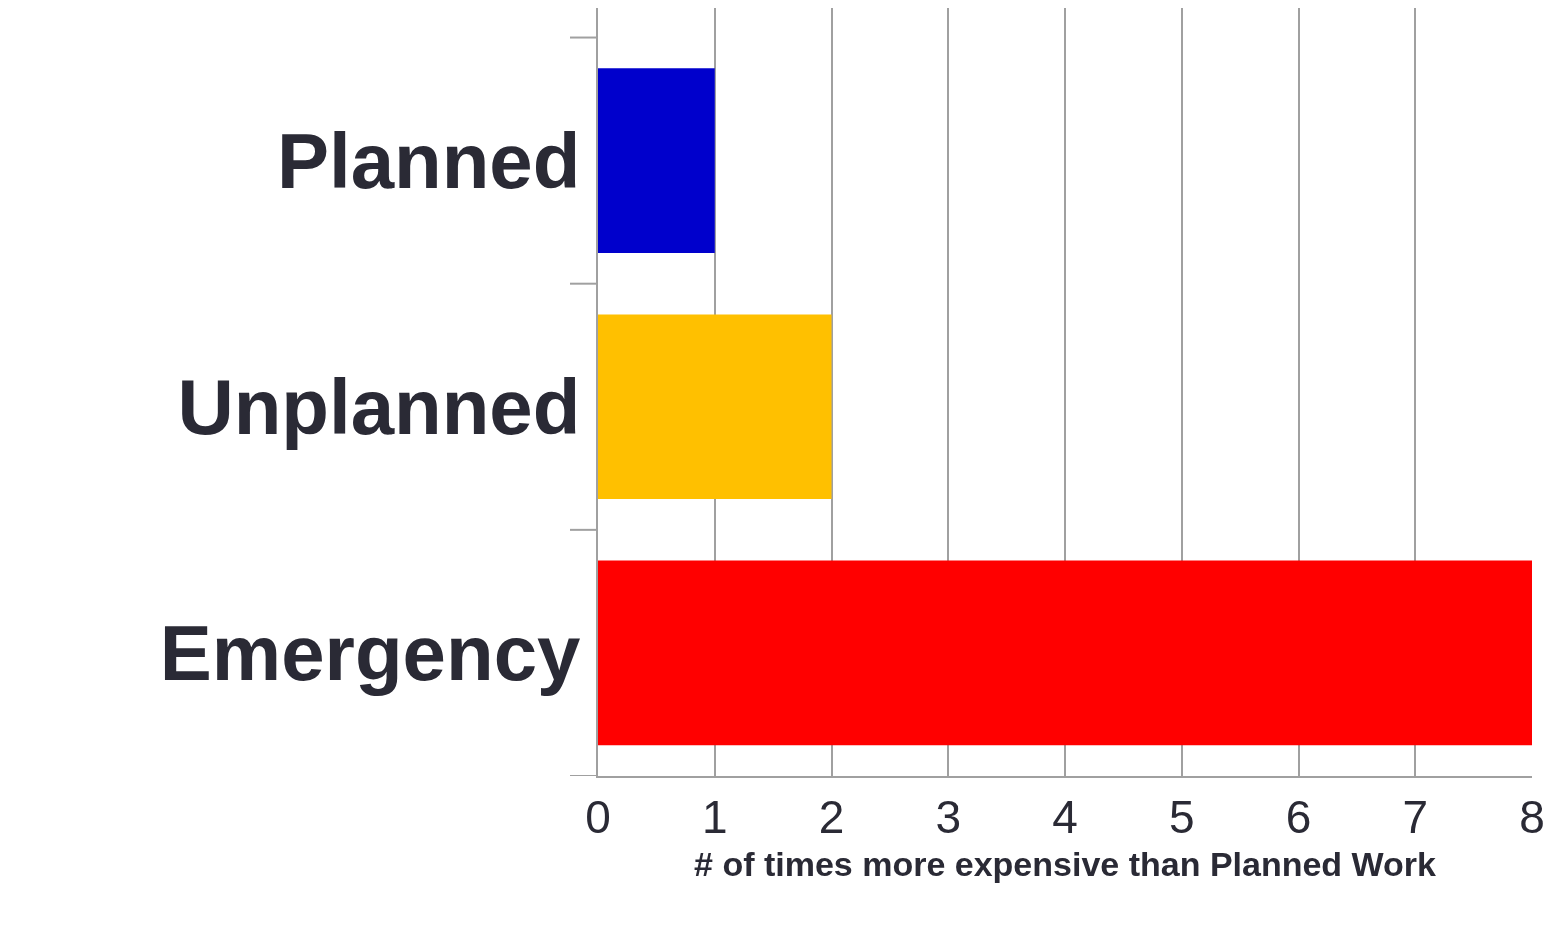  Describe the element at coordinates (428, 160) in the screenshot. I see `y-tick-label: Planned` at that location.